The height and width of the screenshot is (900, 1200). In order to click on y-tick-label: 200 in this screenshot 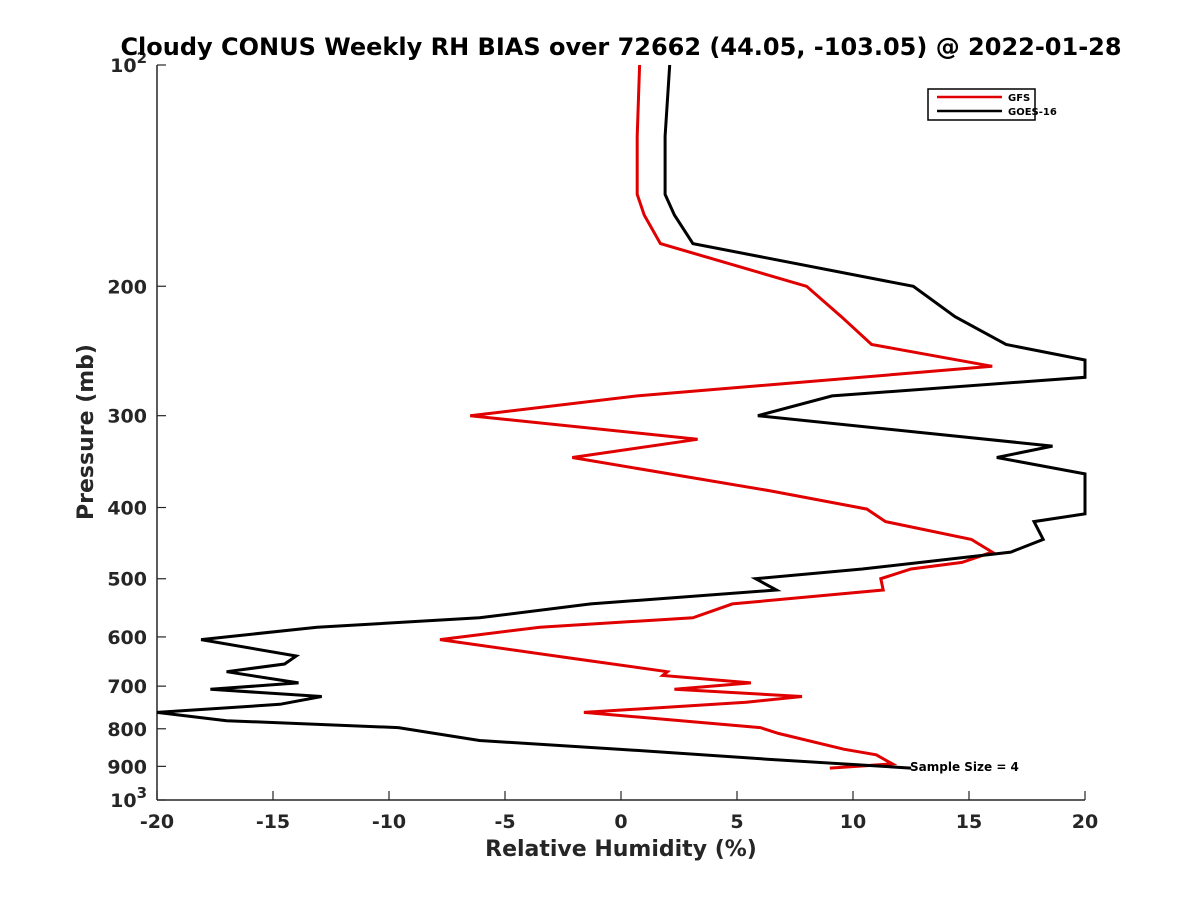, I will do `click(127, 287)`.